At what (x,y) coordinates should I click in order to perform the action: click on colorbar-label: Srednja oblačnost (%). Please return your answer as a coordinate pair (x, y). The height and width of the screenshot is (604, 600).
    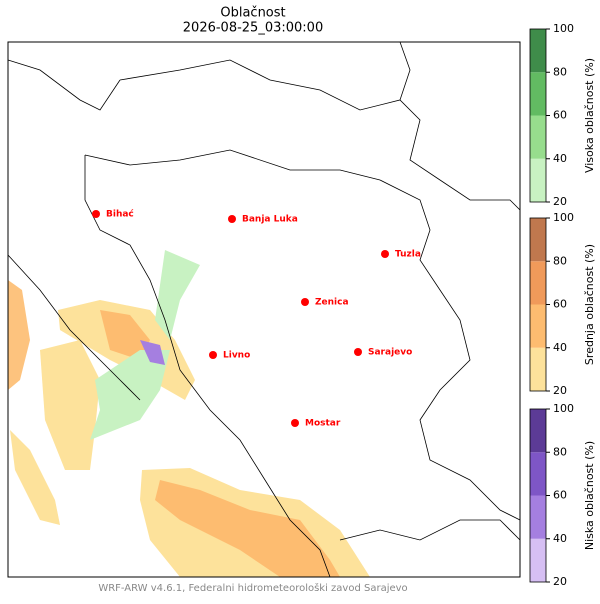
    Looking at the image, I should click on (589, 304).